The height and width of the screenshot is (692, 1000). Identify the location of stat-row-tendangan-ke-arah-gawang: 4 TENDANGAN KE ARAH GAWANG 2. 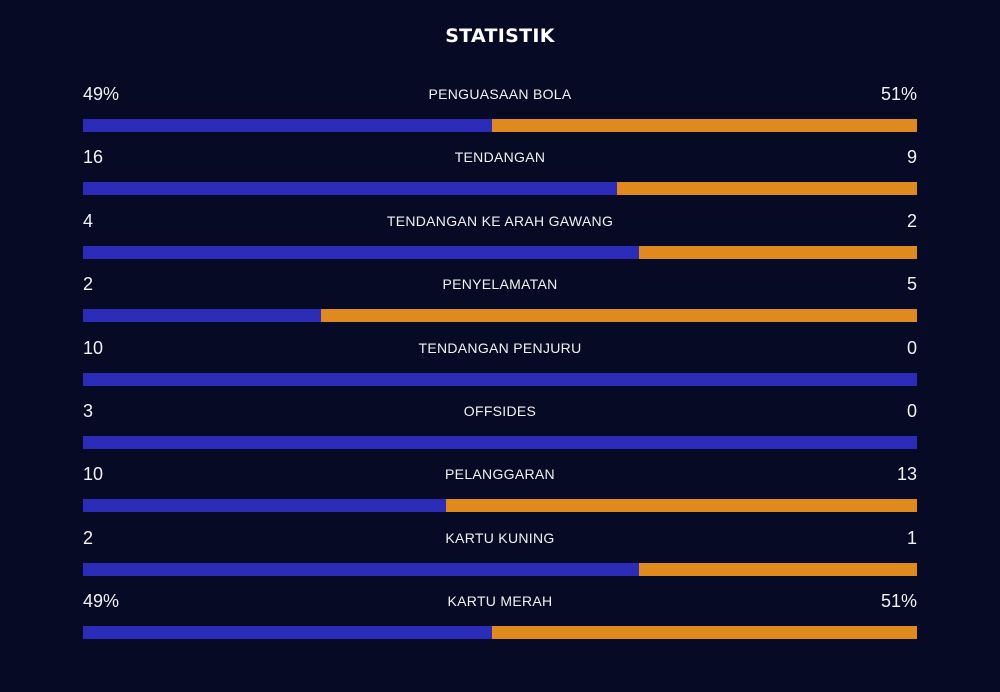
(500, 237).